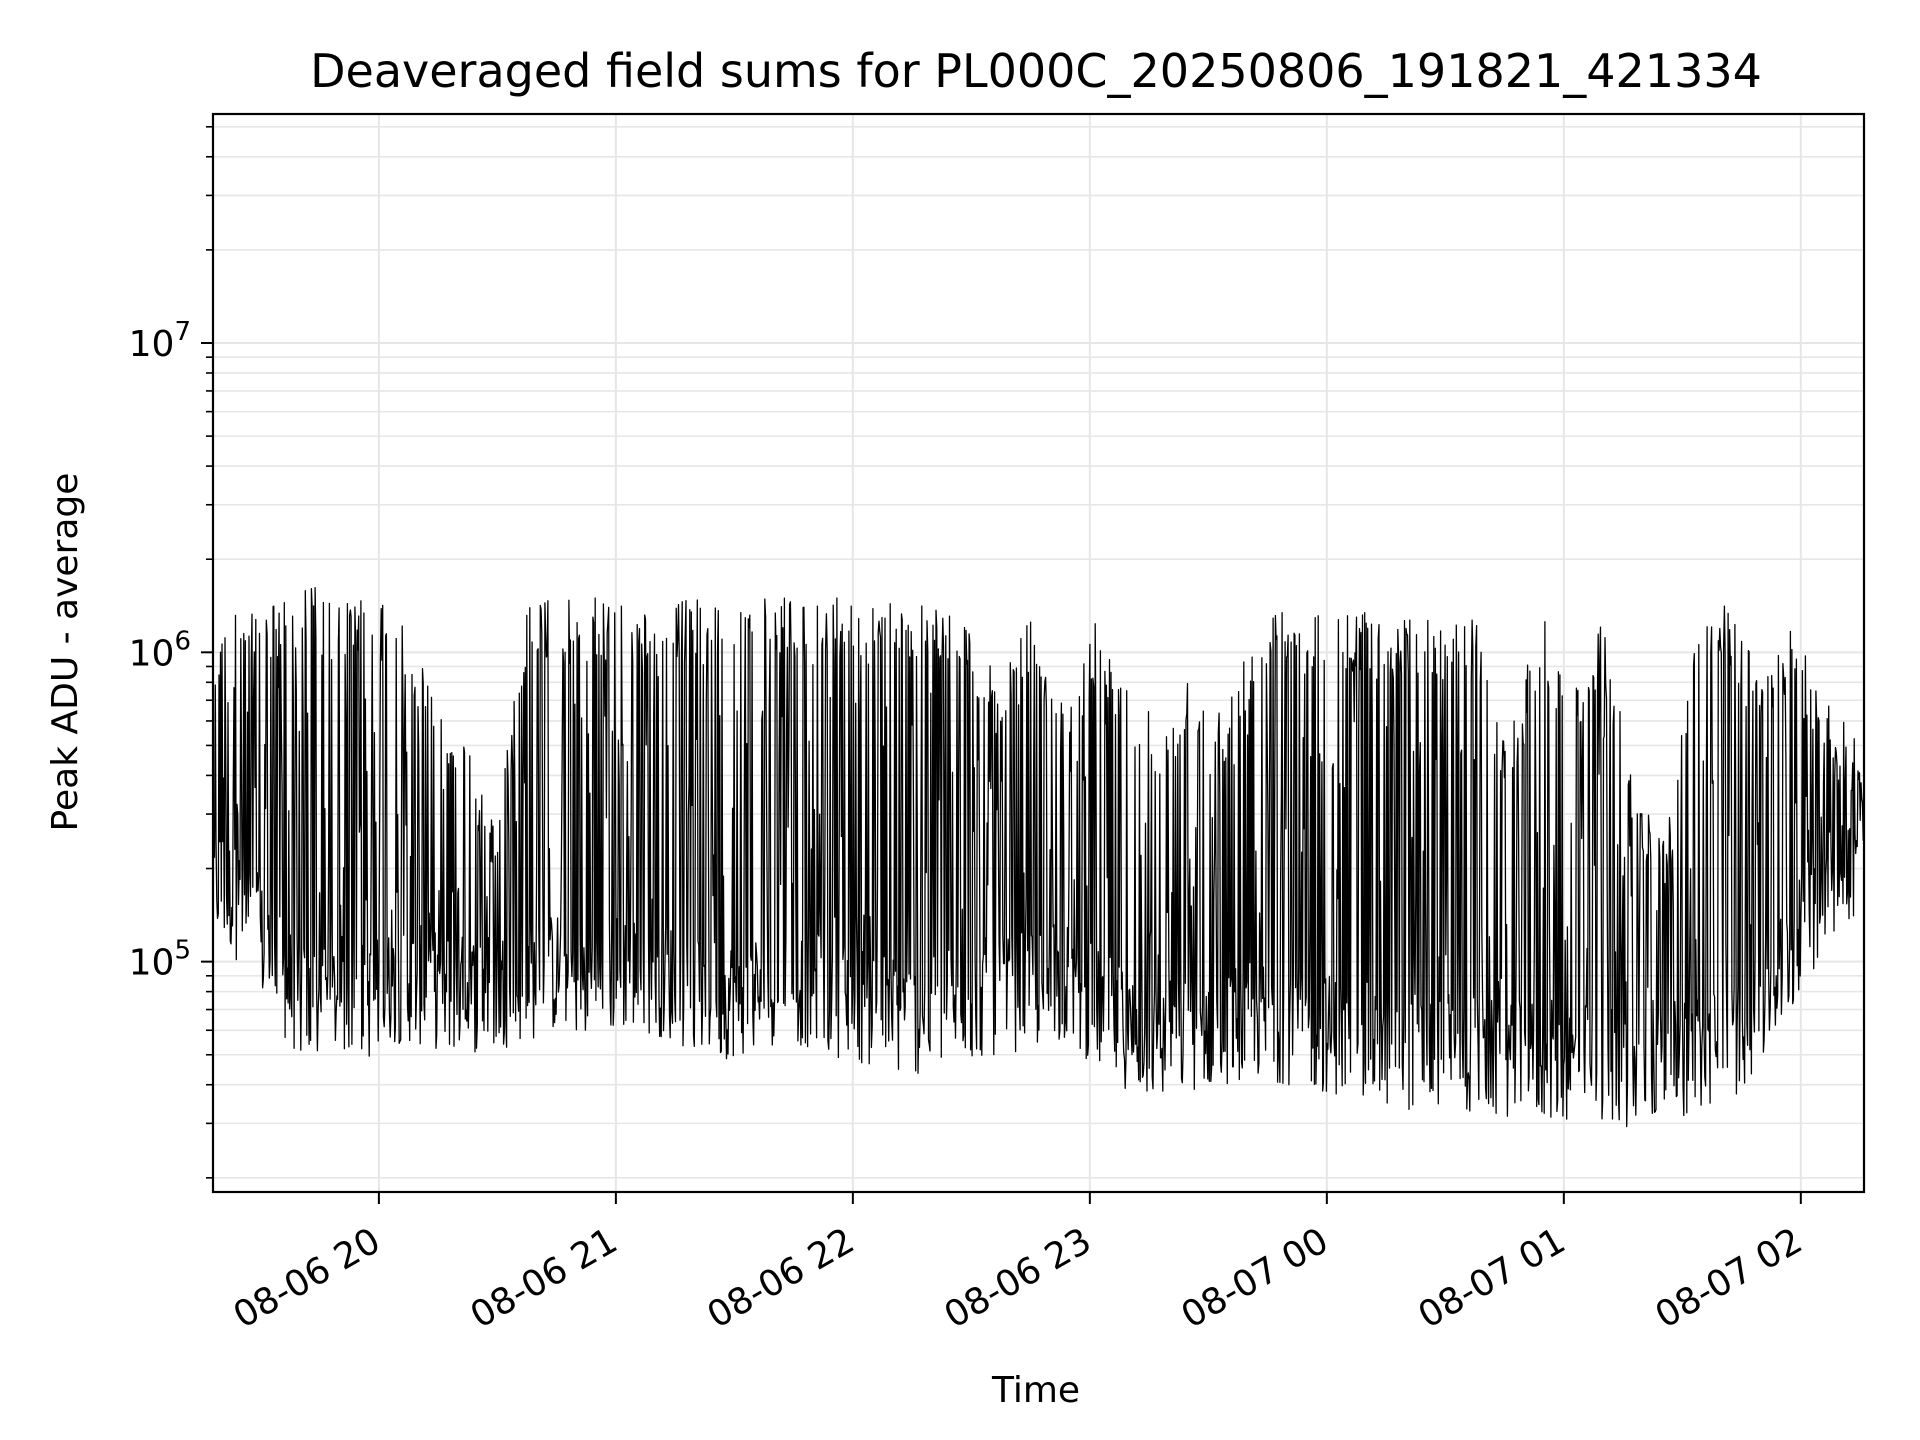 This screenshot has height=1440, width=1920. I want to click on x-tick-label: 08-06 22, so click(781, 1278).